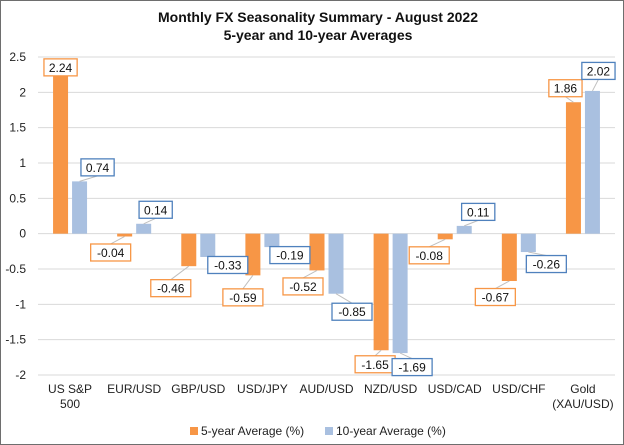 Image resolution: width=624 pixels, height=445 pixels. Describe the element at coordinates (326, 389) in the screenshot. I see `x-tick-label: AUD/USD` at that location.